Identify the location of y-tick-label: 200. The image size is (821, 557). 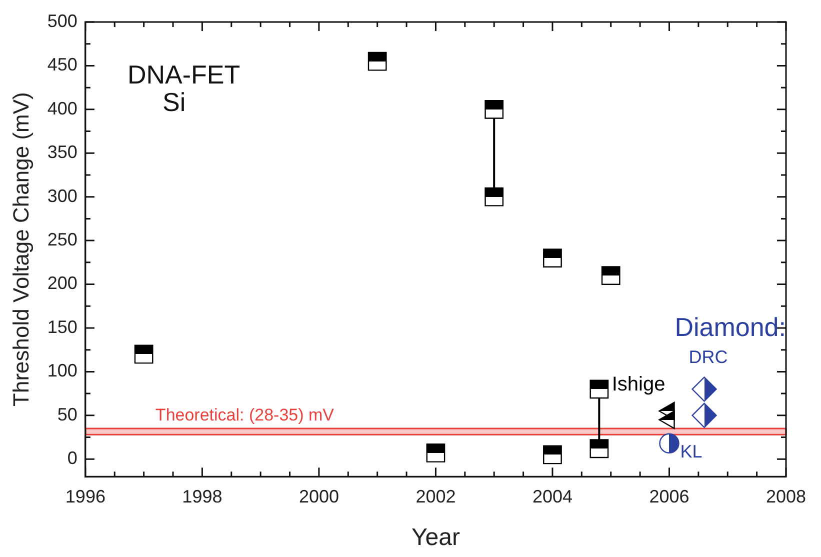
(62, 283).